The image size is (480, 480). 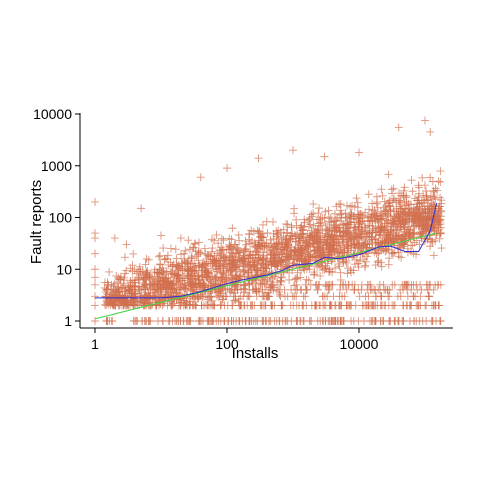 I want to click on y-ticks: 1 10 100 1000 10000, so click(x=56, y=217).